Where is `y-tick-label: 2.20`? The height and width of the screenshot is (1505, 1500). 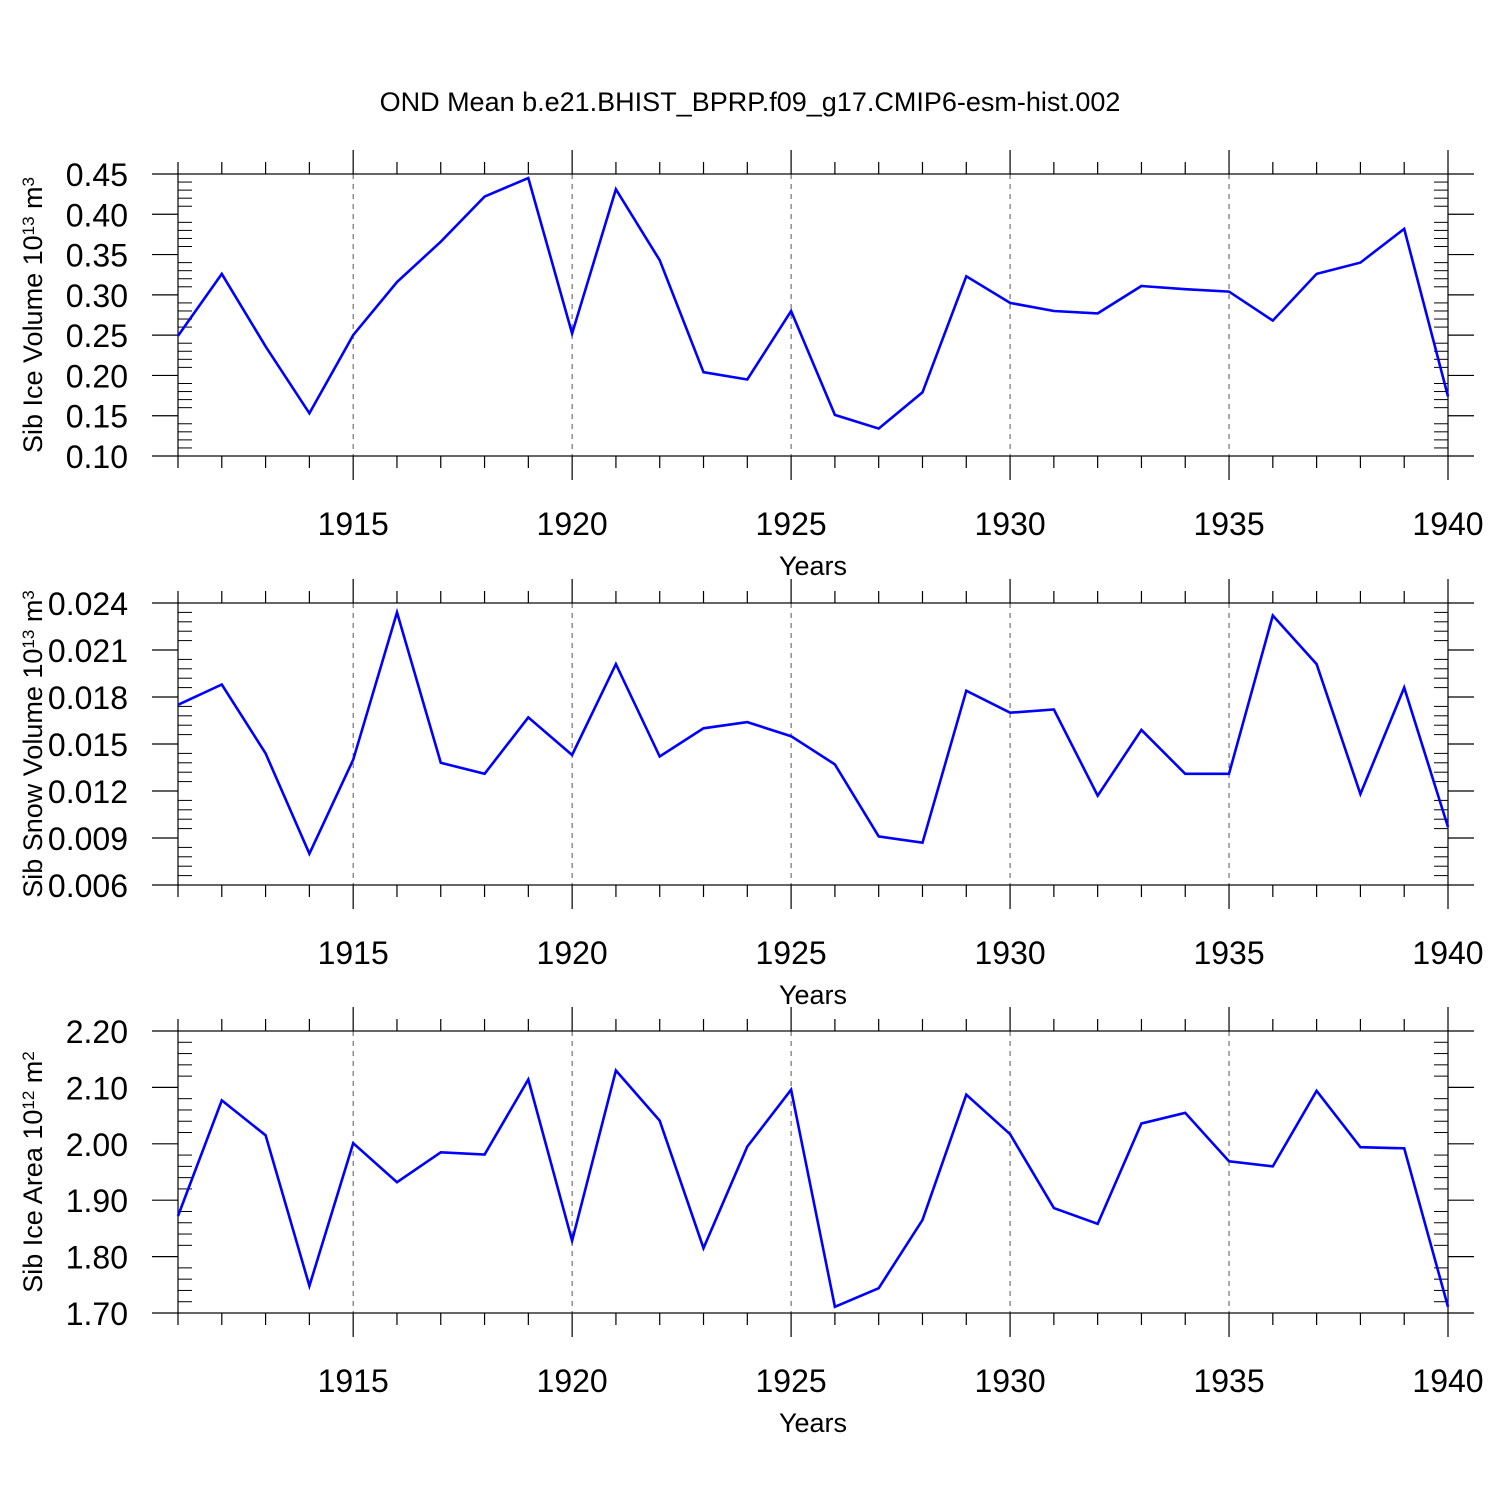 y-tick-label: 2.20 is located at coordinates (97, 1032).